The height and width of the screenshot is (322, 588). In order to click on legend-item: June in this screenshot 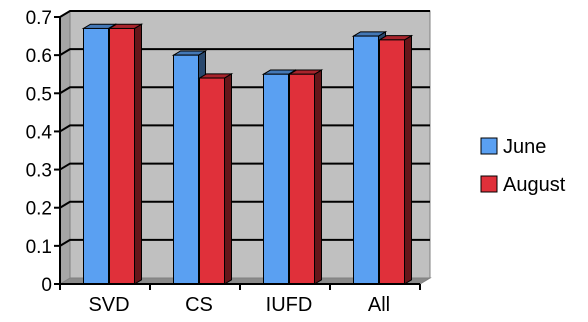, I will do `click(513, 147)`.